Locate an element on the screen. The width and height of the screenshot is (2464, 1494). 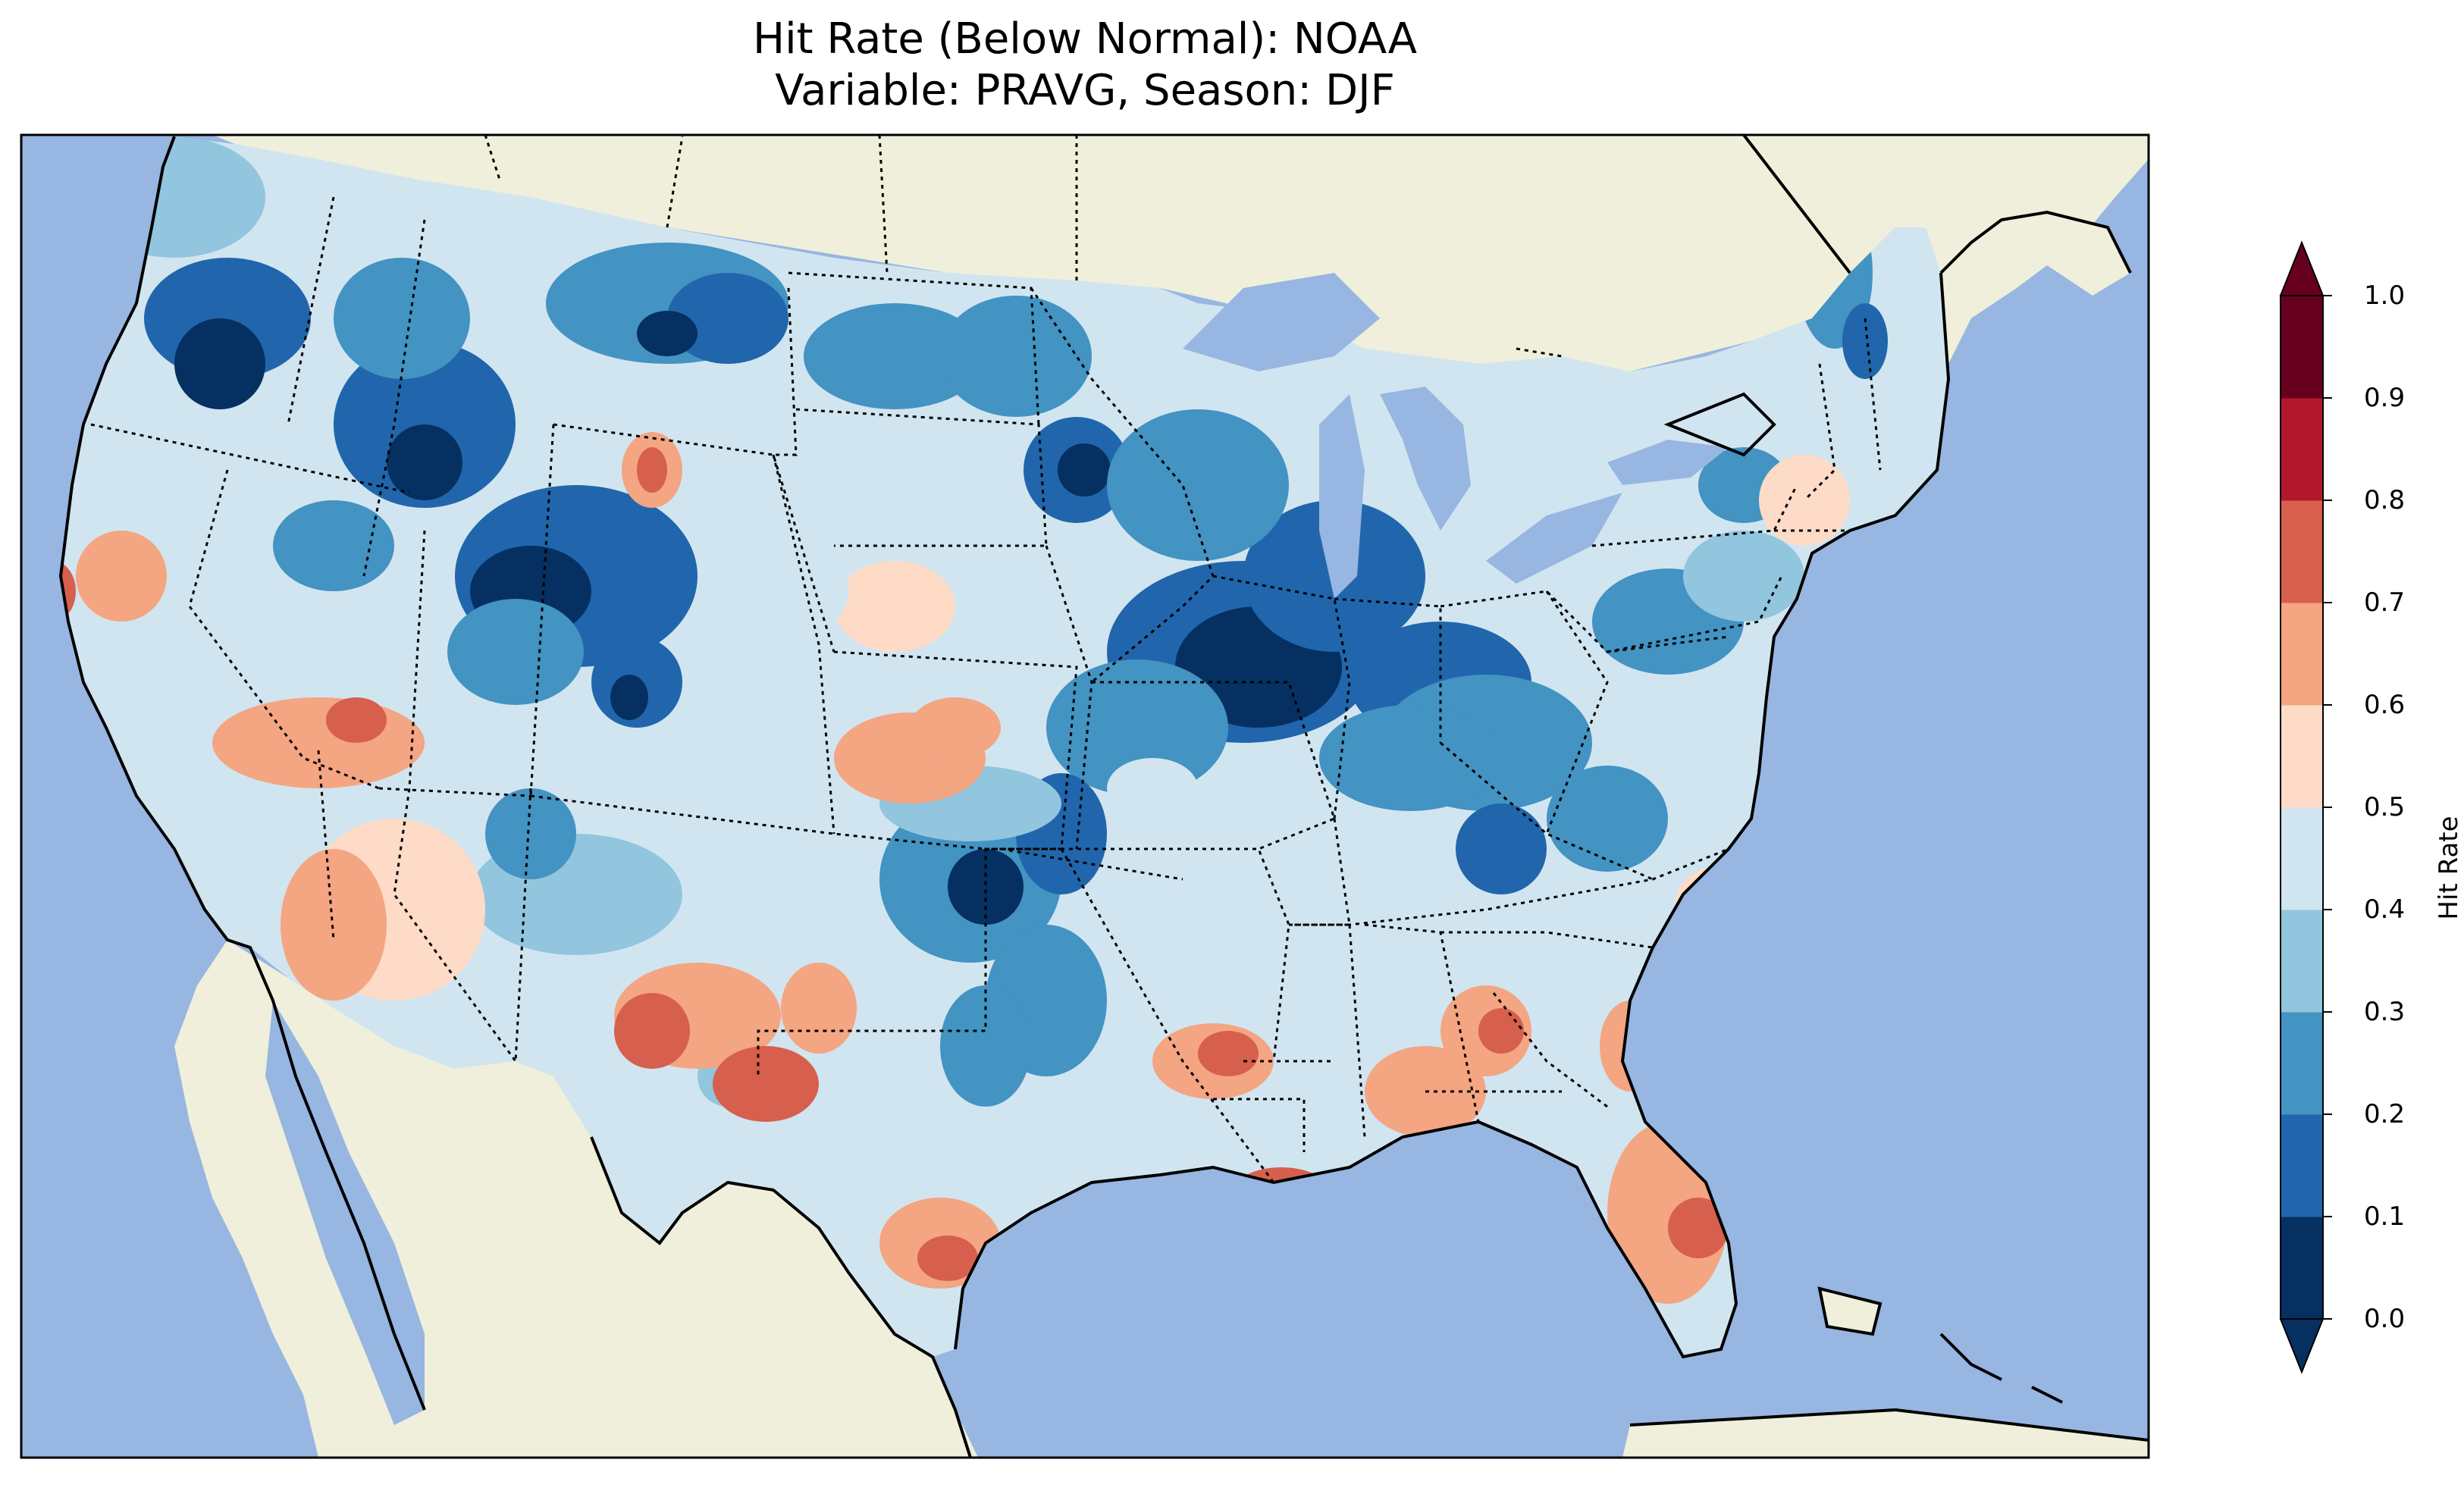
colorbar-tick-label: 0.3 is located at coordinates (2385, 1012).